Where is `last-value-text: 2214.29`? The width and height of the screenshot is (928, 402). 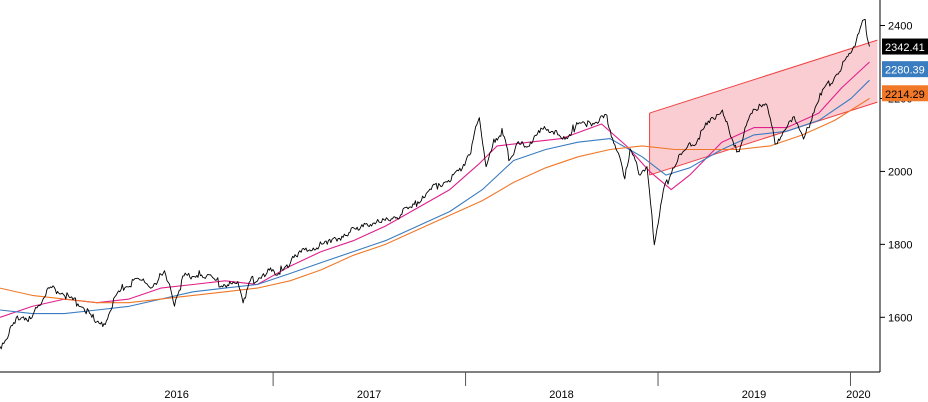
last-value-text: 2214.29 is located at coordinates (905, 95).